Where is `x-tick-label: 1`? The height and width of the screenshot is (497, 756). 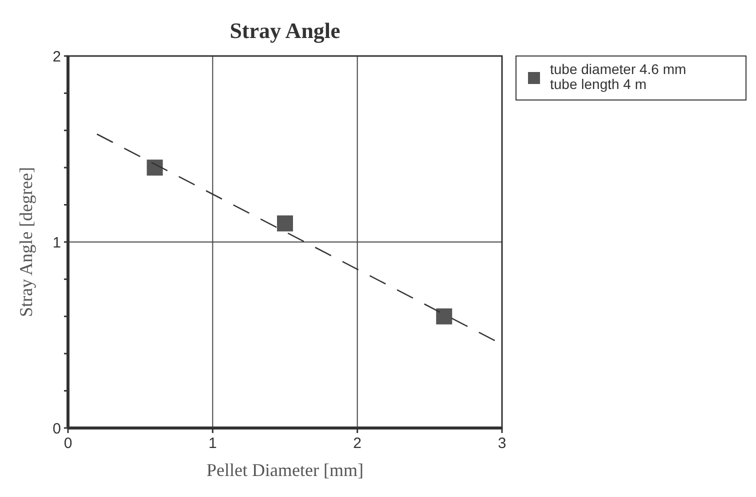
x-tick-label: 1 is located at coordinates (212, 443).